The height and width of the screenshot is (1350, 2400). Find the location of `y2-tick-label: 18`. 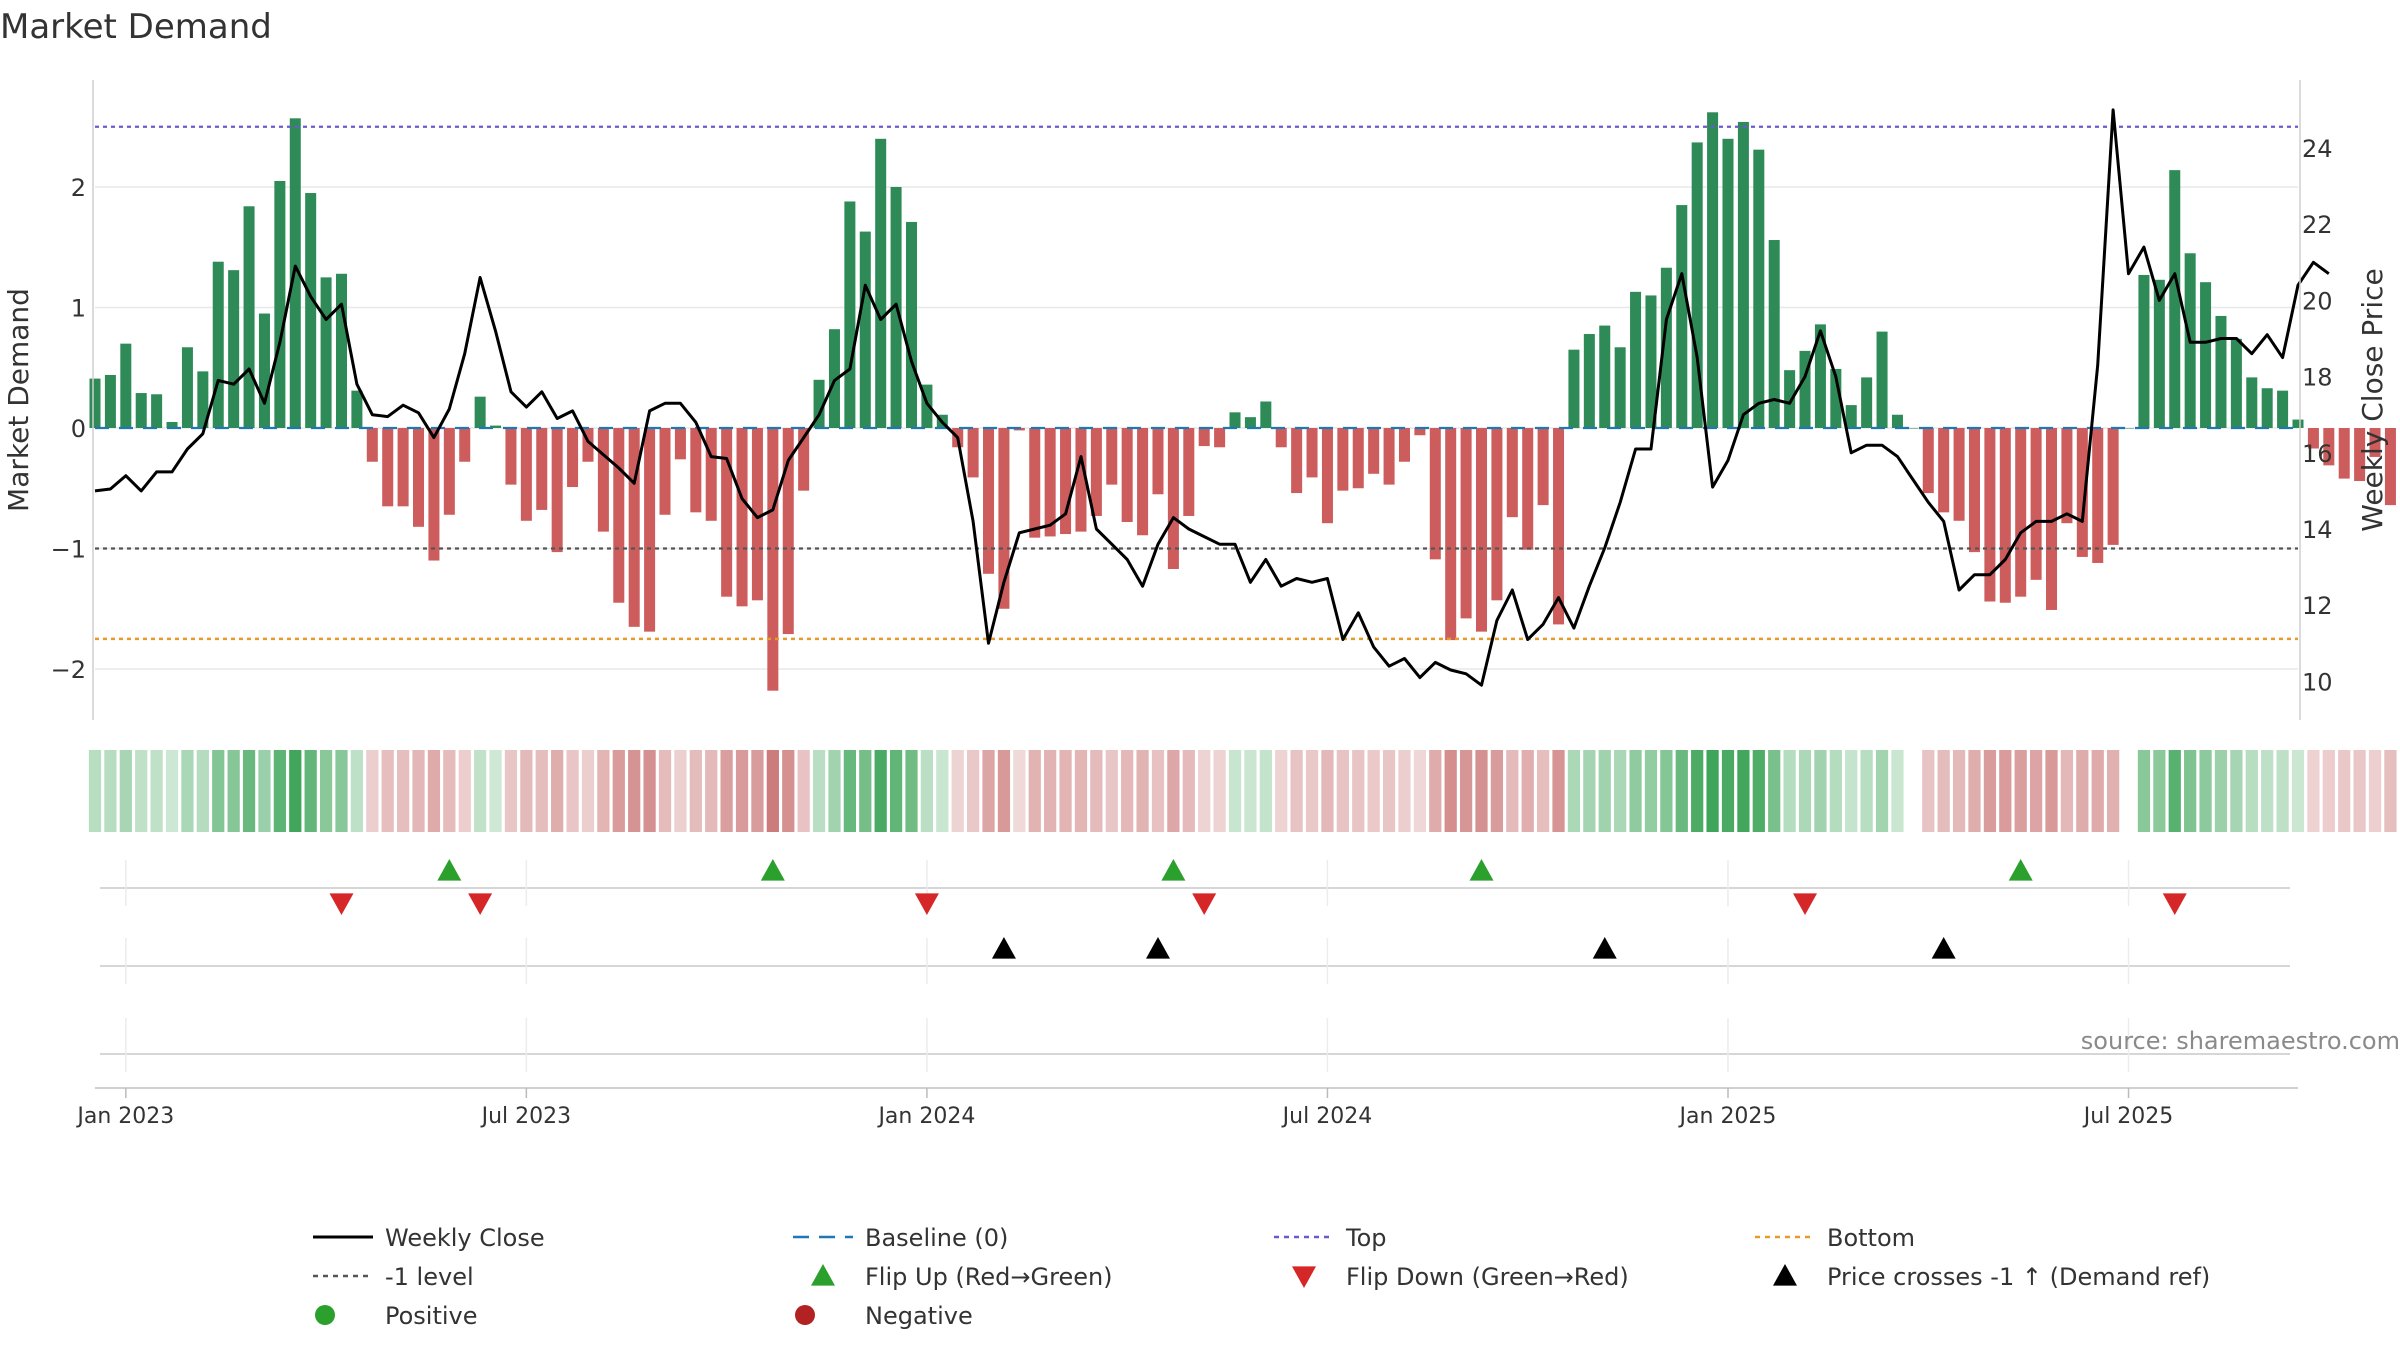

y2-tick-label: 18 is located at coordinates (2317, 378).